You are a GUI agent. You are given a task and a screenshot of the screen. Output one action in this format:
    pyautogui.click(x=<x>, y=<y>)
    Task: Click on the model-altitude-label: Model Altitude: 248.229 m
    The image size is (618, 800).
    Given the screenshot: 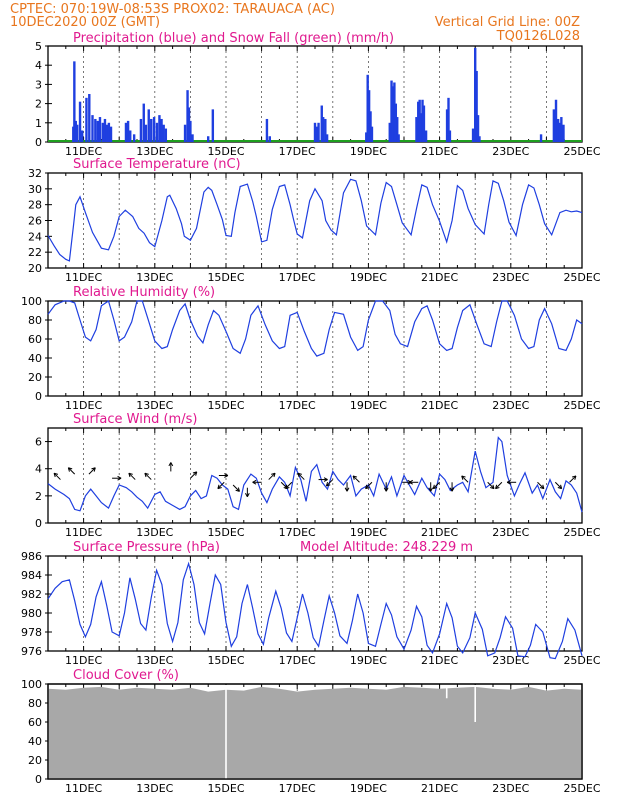 What is the action you would take?
    pyautogui.click(x=386, y=547)
    